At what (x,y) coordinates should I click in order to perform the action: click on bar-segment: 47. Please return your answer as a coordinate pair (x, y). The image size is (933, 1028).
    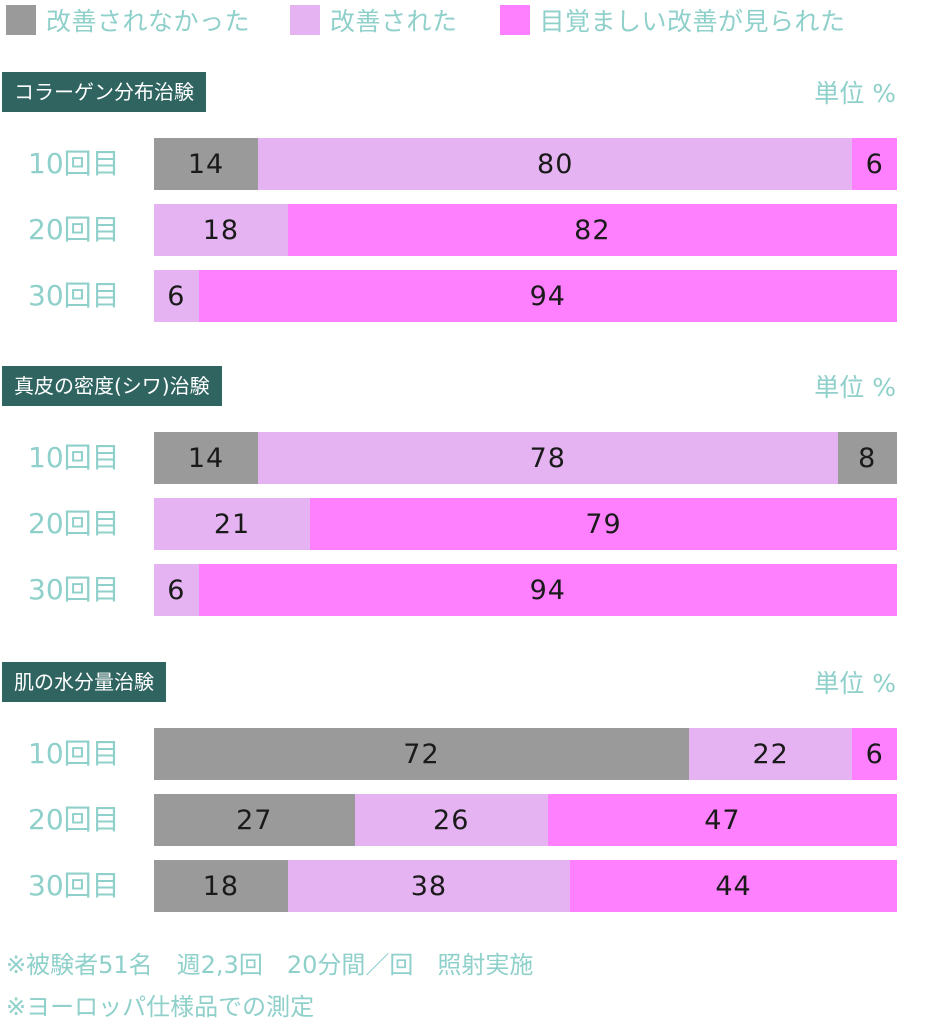
    Looking at the image, I should click on (722, 820).